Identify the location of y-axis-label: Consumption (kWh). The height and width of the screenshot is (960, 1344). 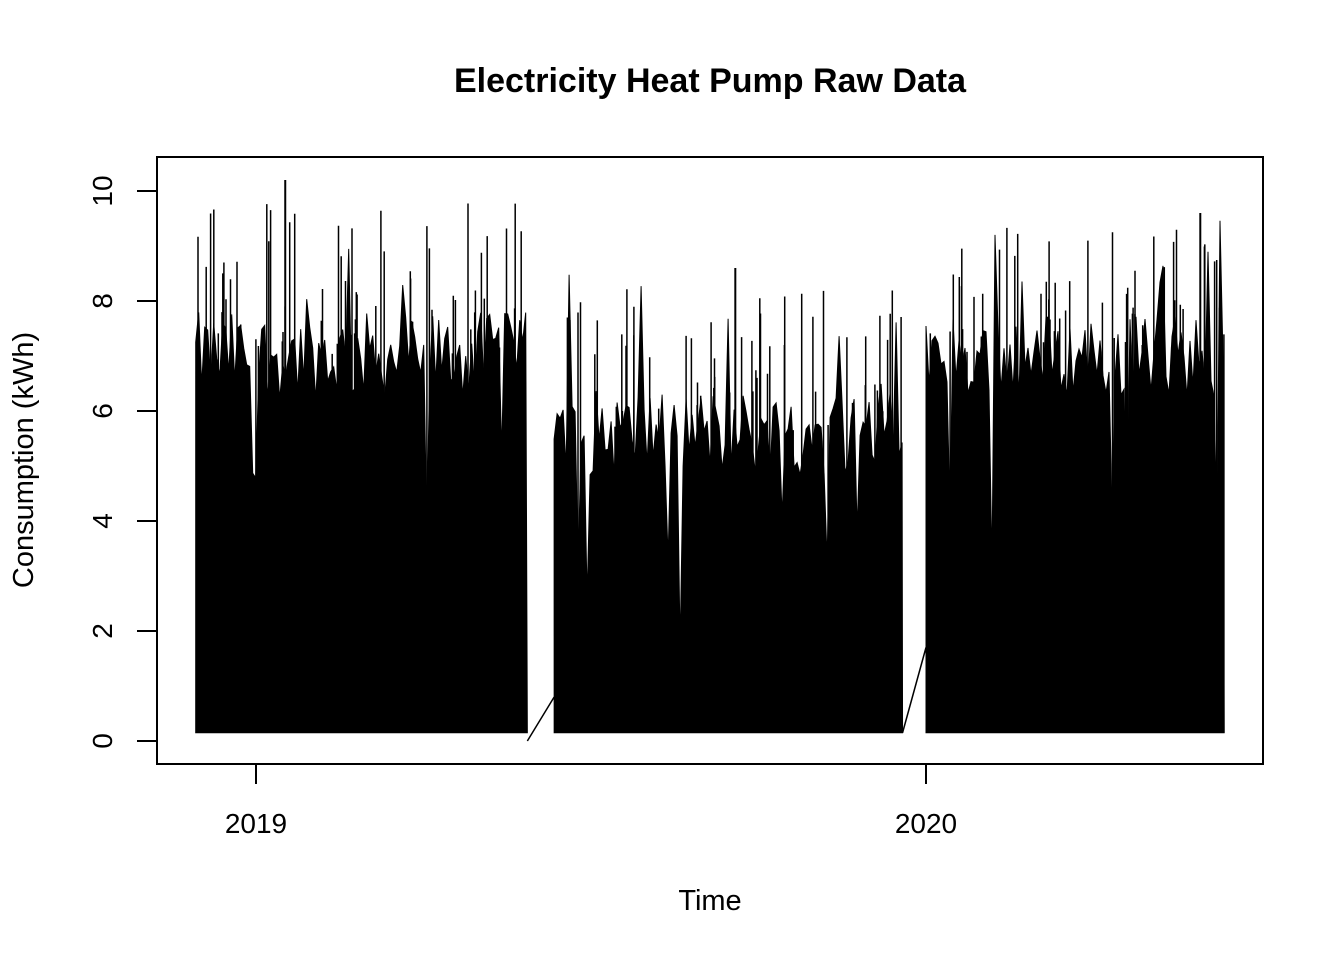
(24, 460).